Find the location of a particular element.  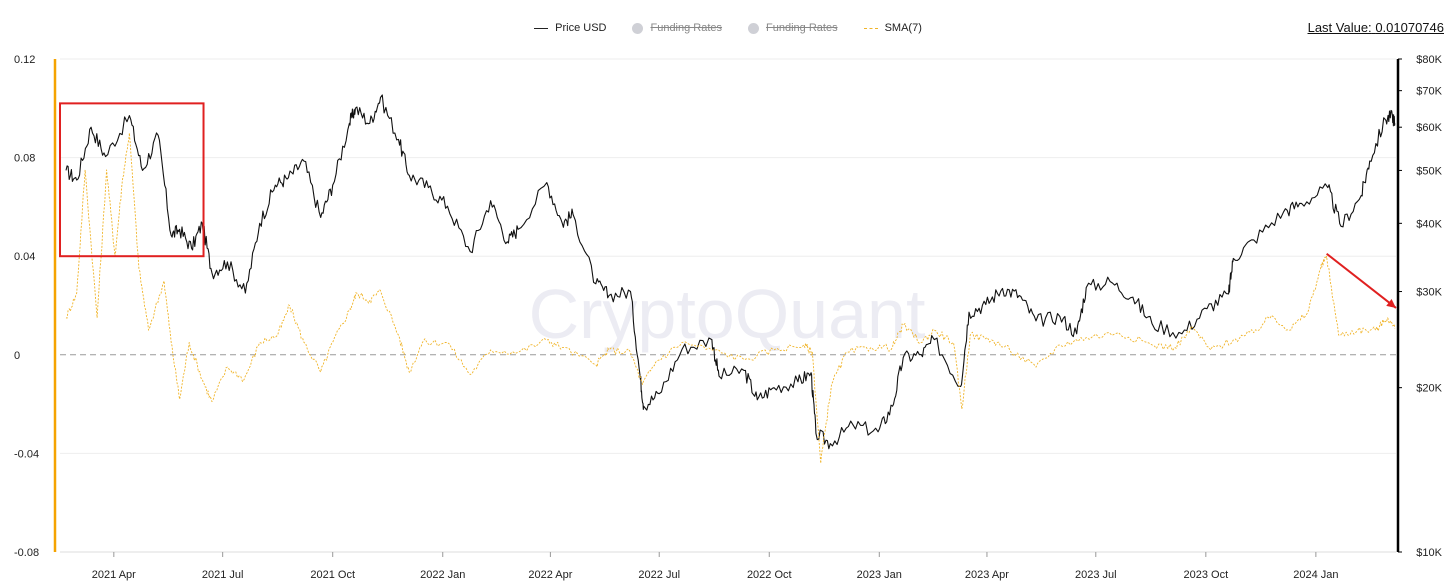

highlight-box is located at coordinates (132, 180).